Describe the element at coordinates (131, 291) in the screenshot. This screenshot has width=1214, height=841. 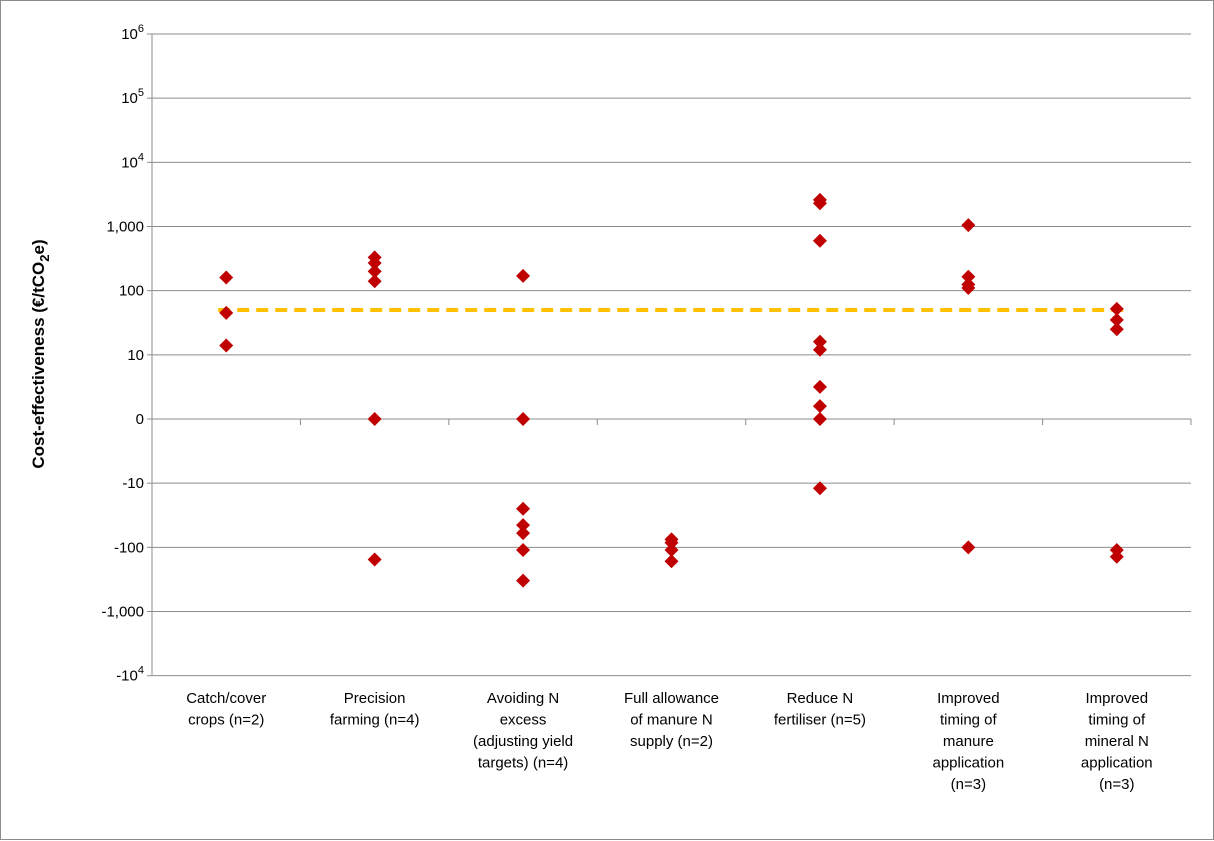
I see `y-tick-label: 100` at that location.